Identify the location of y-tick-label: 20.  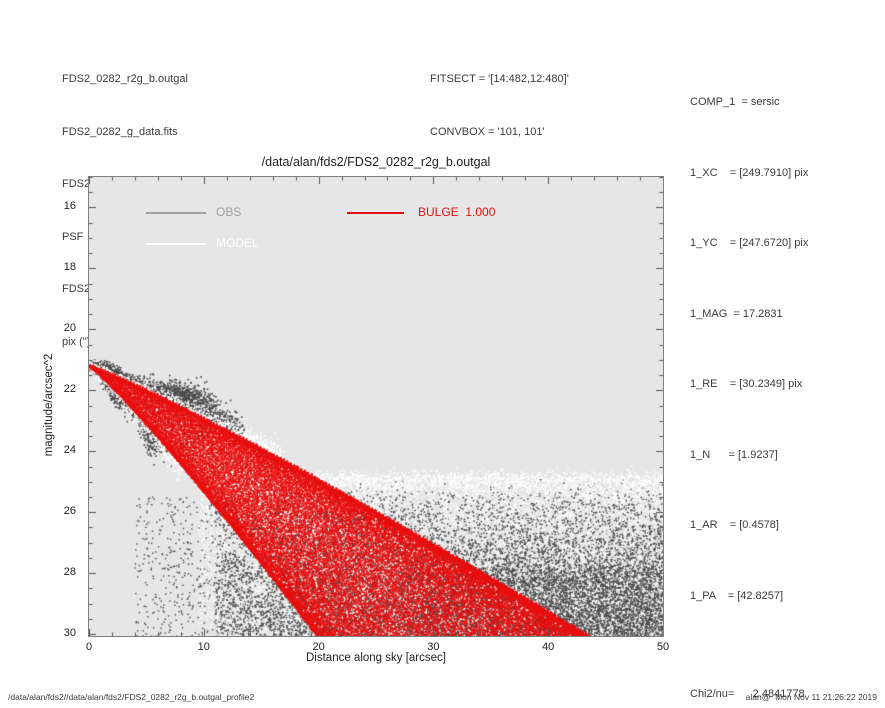
(69, 328).